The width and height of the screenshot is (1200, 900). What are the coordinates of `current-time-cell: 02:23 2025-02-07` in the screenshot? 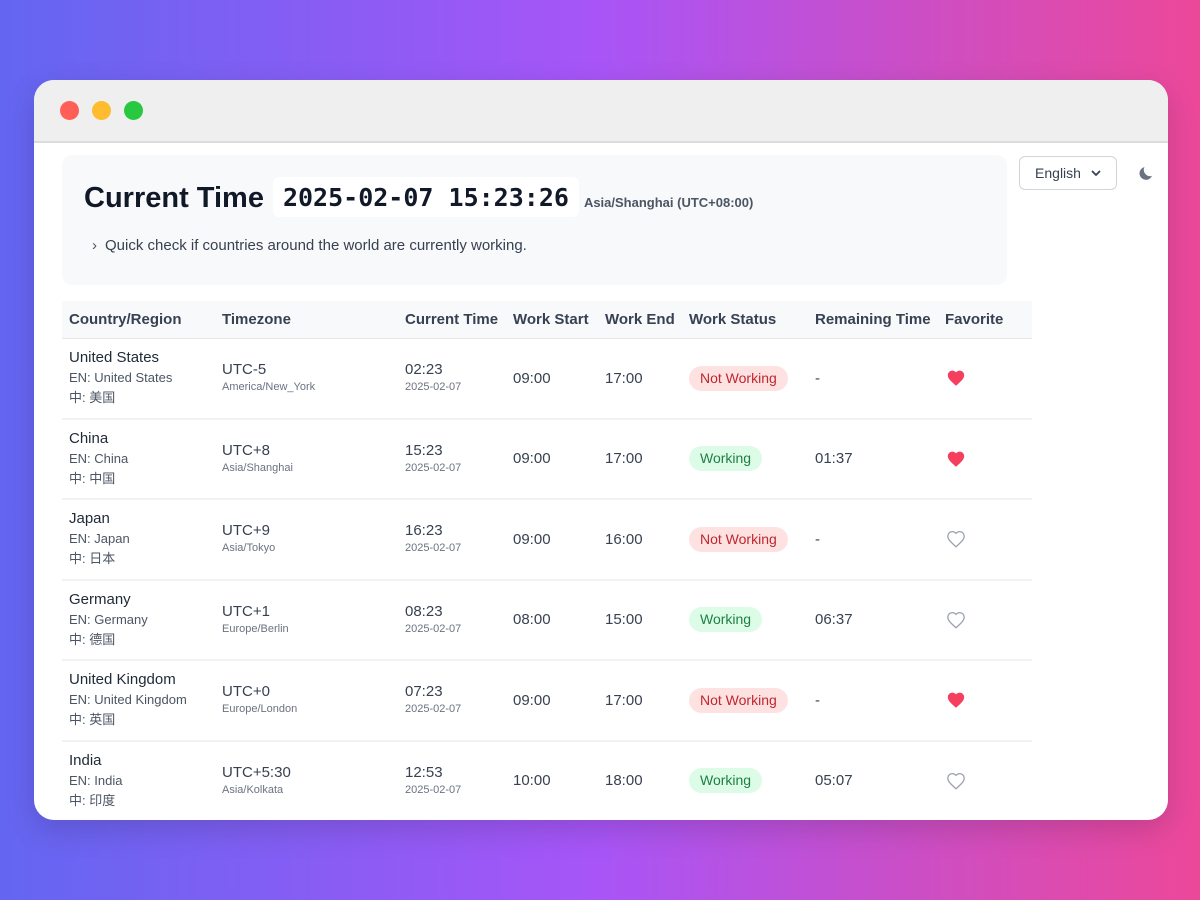 It's located at (452, 379).